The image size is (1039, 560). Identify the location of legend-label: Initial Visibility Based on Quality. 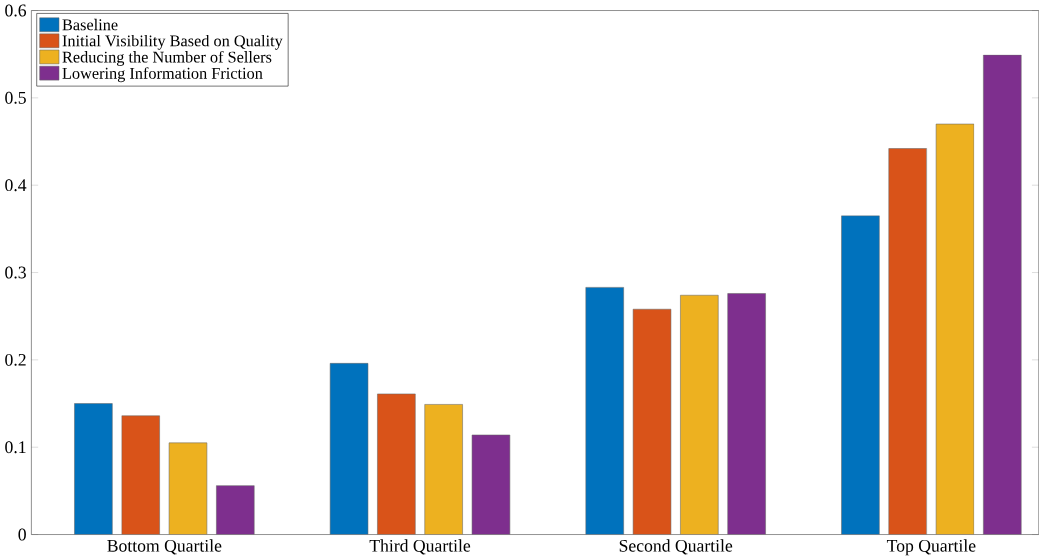
(172, 42).